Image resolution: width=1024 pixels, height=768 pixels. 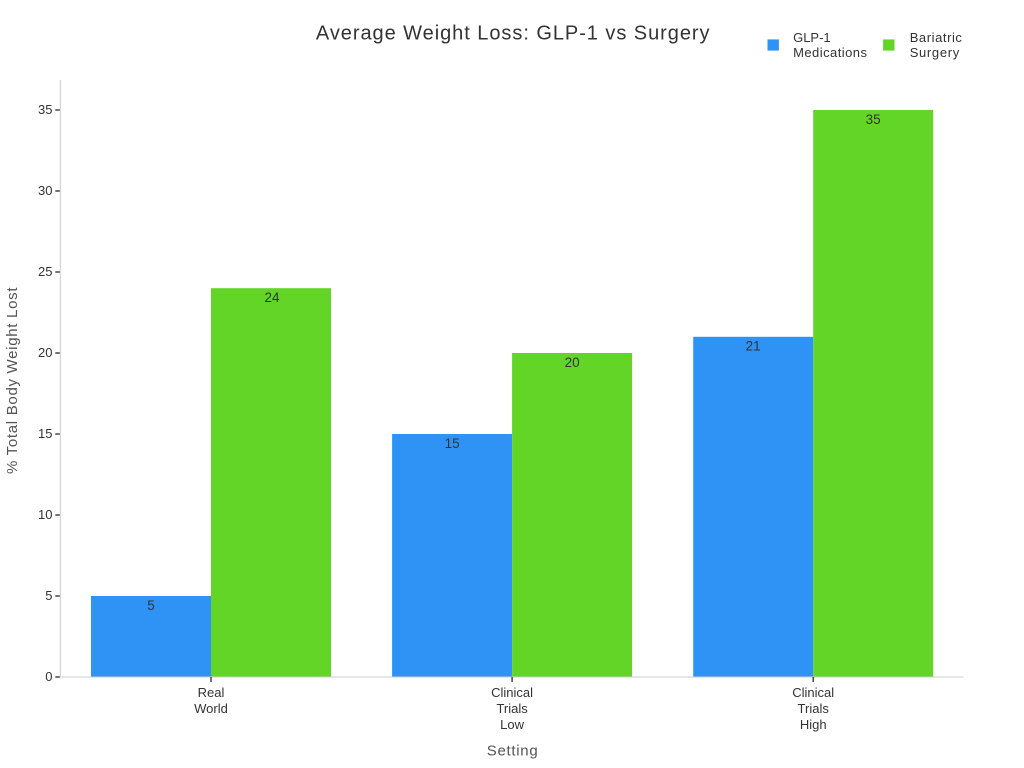 What do you see at coordinates (48, 676) in the screenshot?
I see `svg-text: 0` at bounding box center [48, 676].